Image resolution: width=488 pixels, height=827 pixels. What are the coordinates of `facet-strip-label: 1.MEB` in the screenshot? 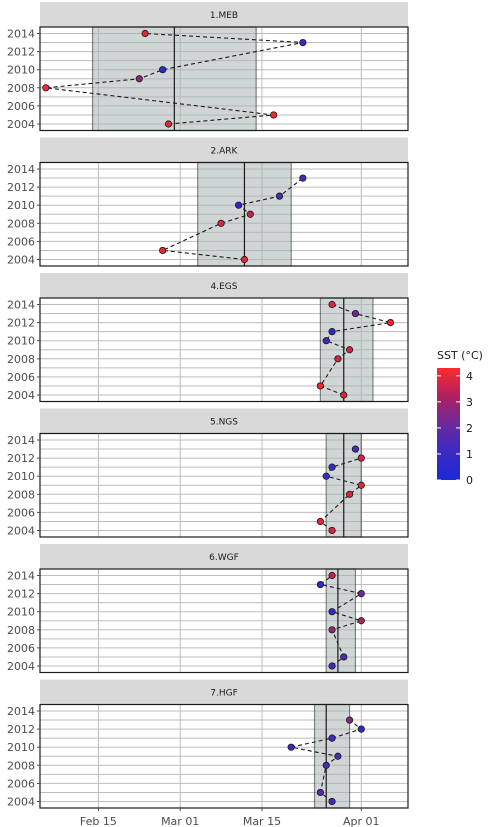 It's located at (224, 16).